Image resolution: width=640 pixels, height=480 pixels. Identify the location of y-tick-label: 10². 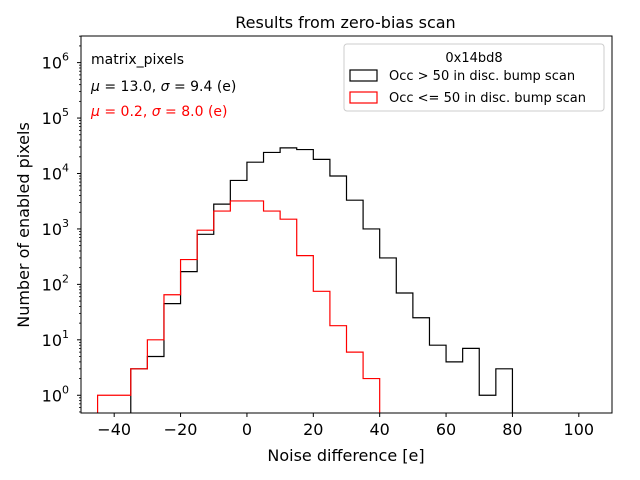
(55, 283).